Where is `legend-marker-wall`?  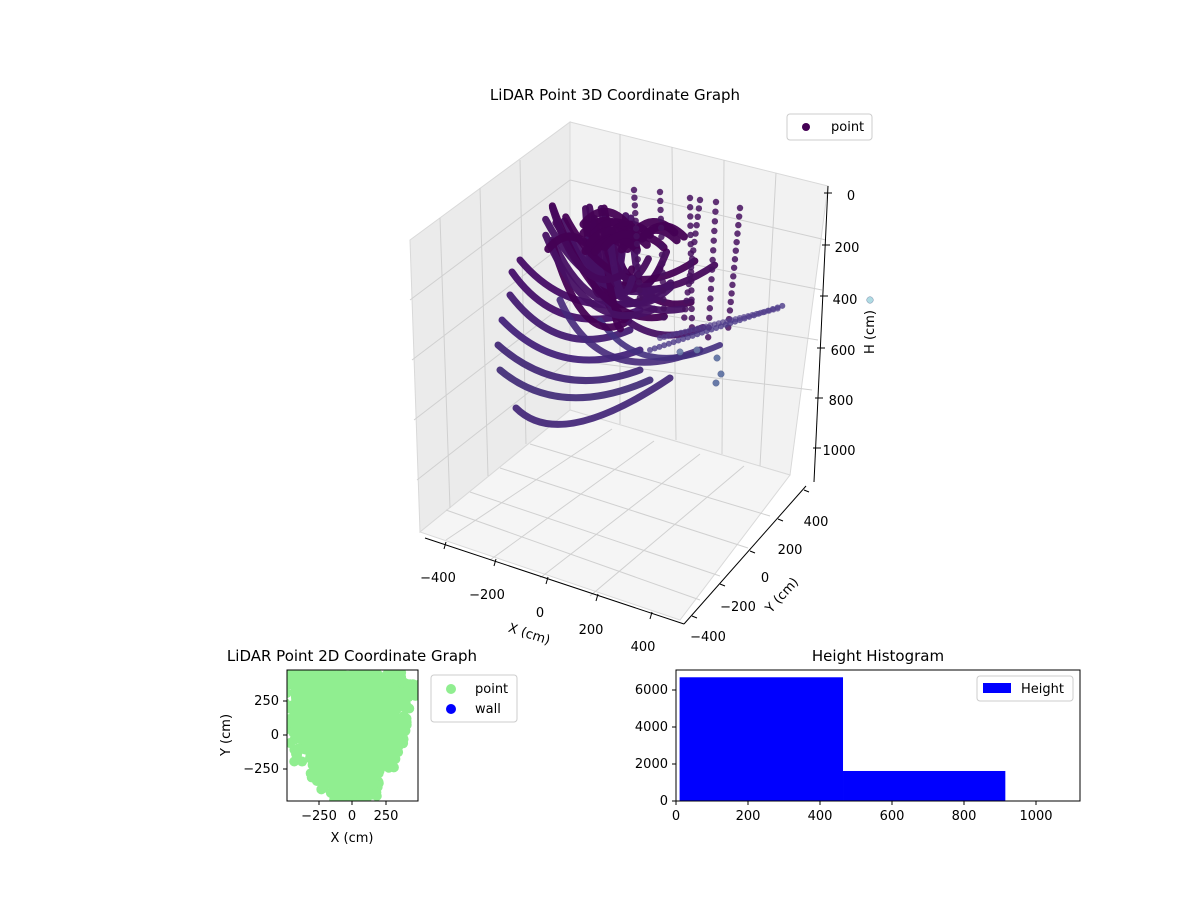 legend-marker-wall is located at coordinates (451, 709).